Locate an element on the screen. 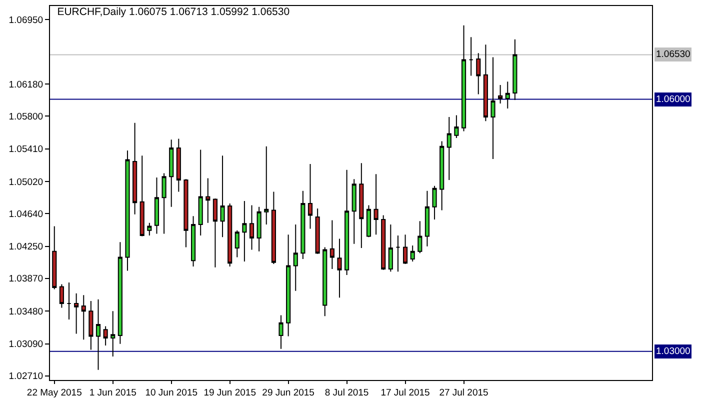 The width and height of the screenshot is (704, 404). x-tick-label: 8 Jul 2015 is located at coordinates (346, 392).